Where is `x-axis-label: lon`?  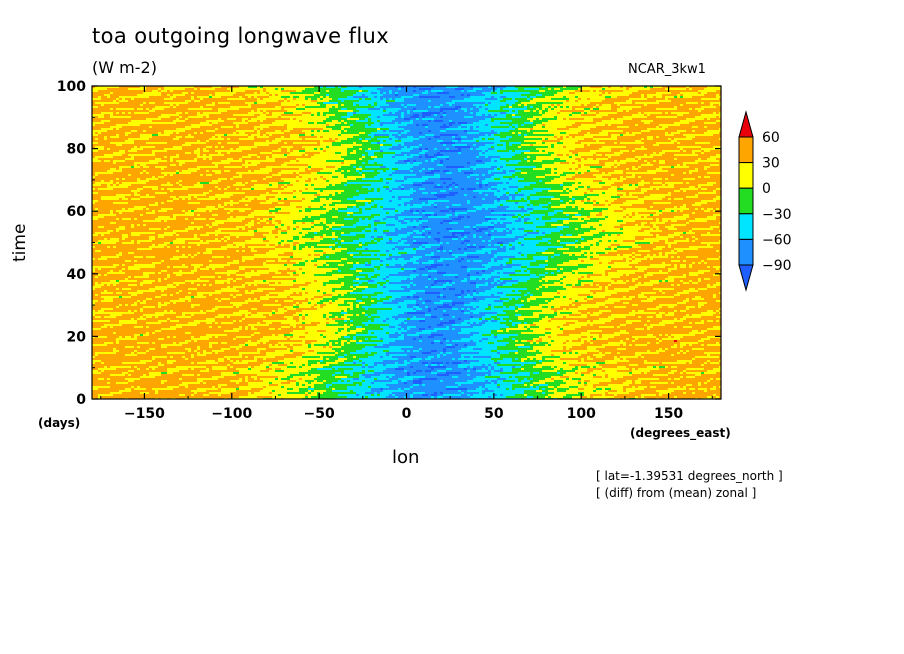 x-axis-label: lon is located at coordinates (406, 457).